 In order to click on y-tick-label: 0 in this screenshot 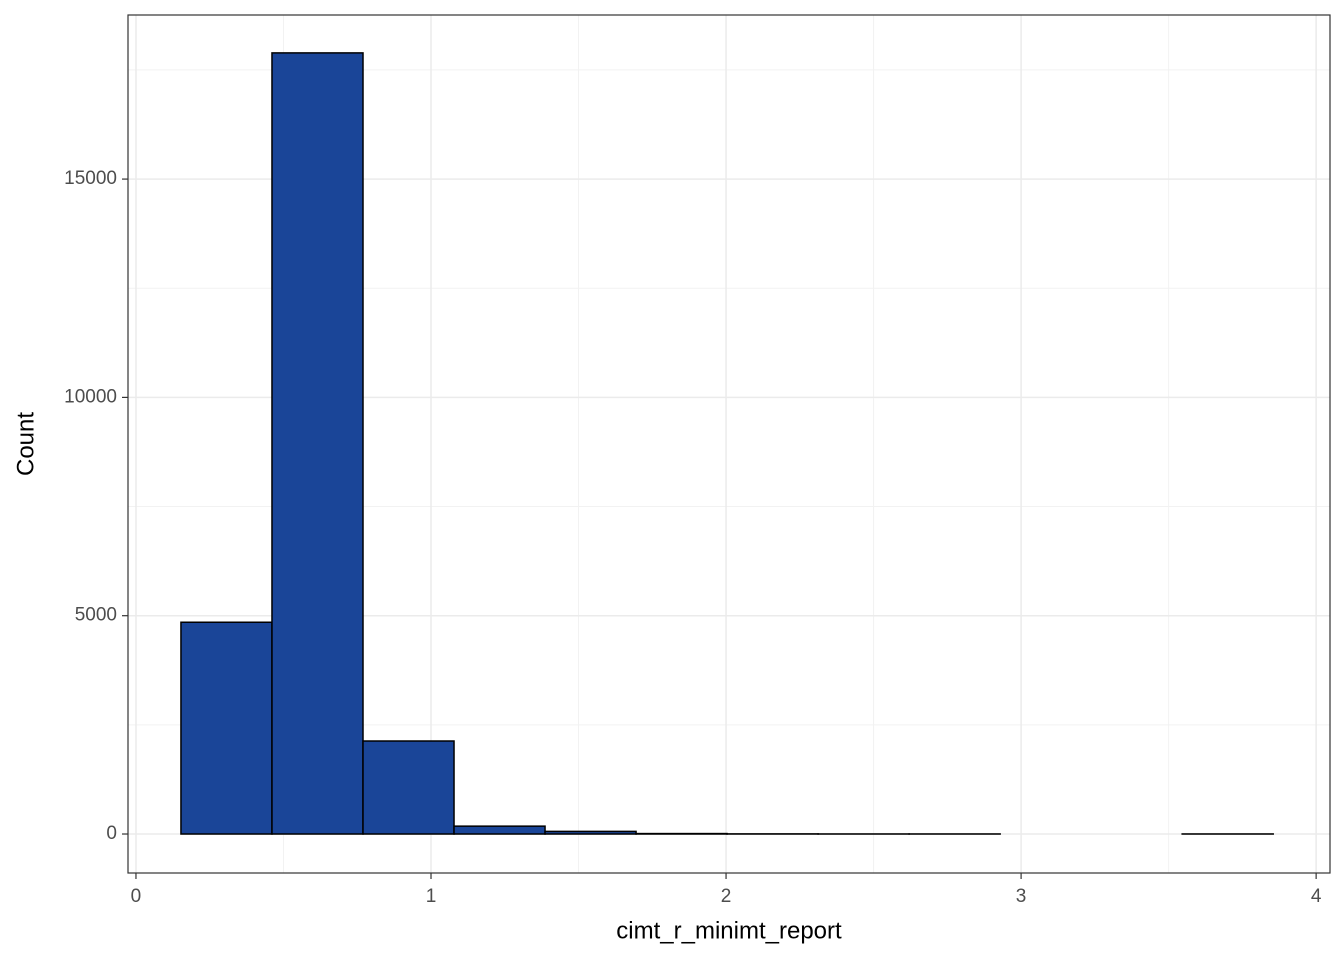, I will do `click(111, 833)`.